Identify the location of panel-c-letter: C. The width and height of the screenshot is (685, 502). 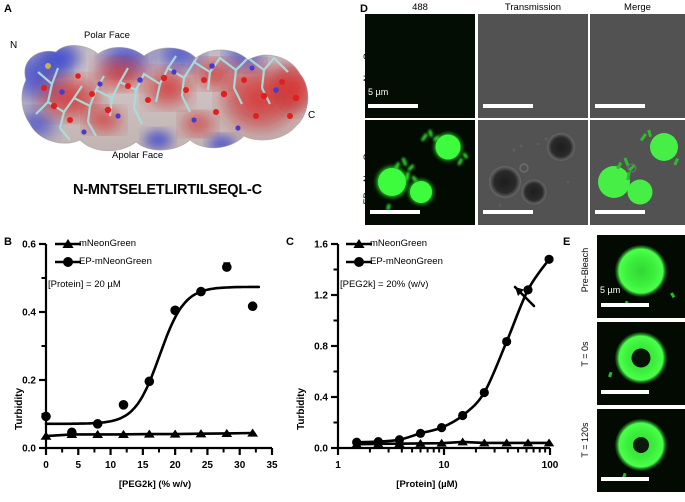
(290, 242).